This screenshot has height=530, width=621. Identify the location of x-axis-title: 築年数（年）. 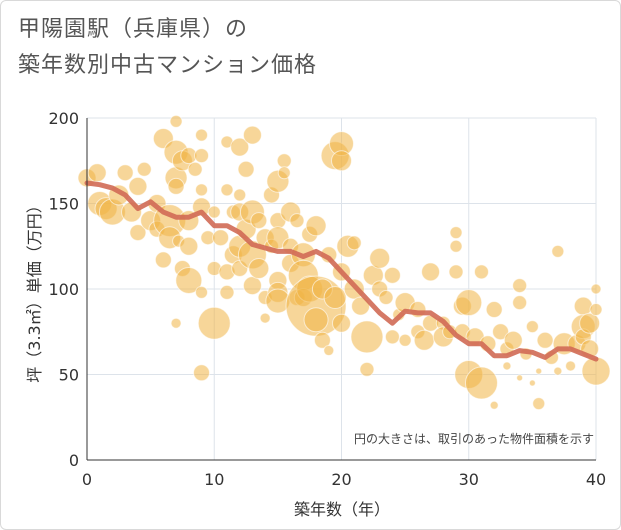
(342, 509).